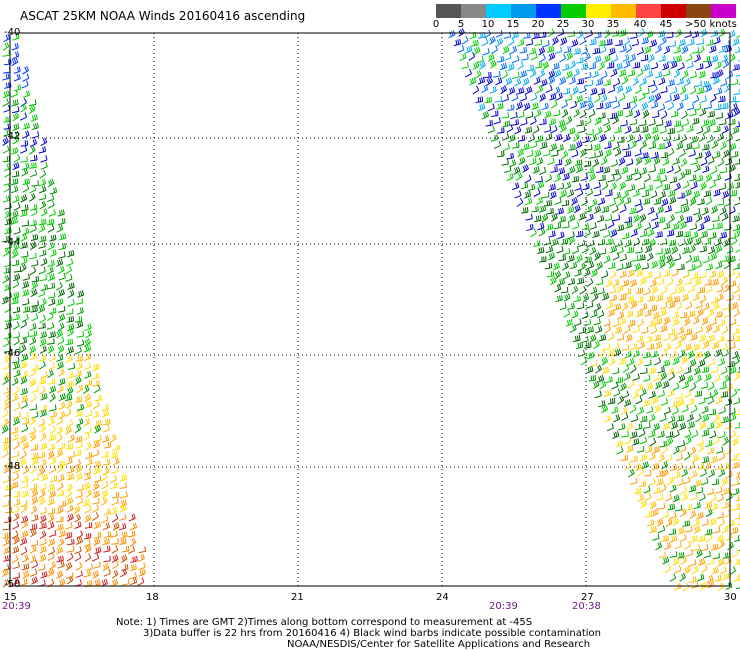 Image resolution: width=740 pixels, height=650 pixels. Describe the element at coordinates (436, 24) in the screenshot. I see `legend-label: 0` at that location.